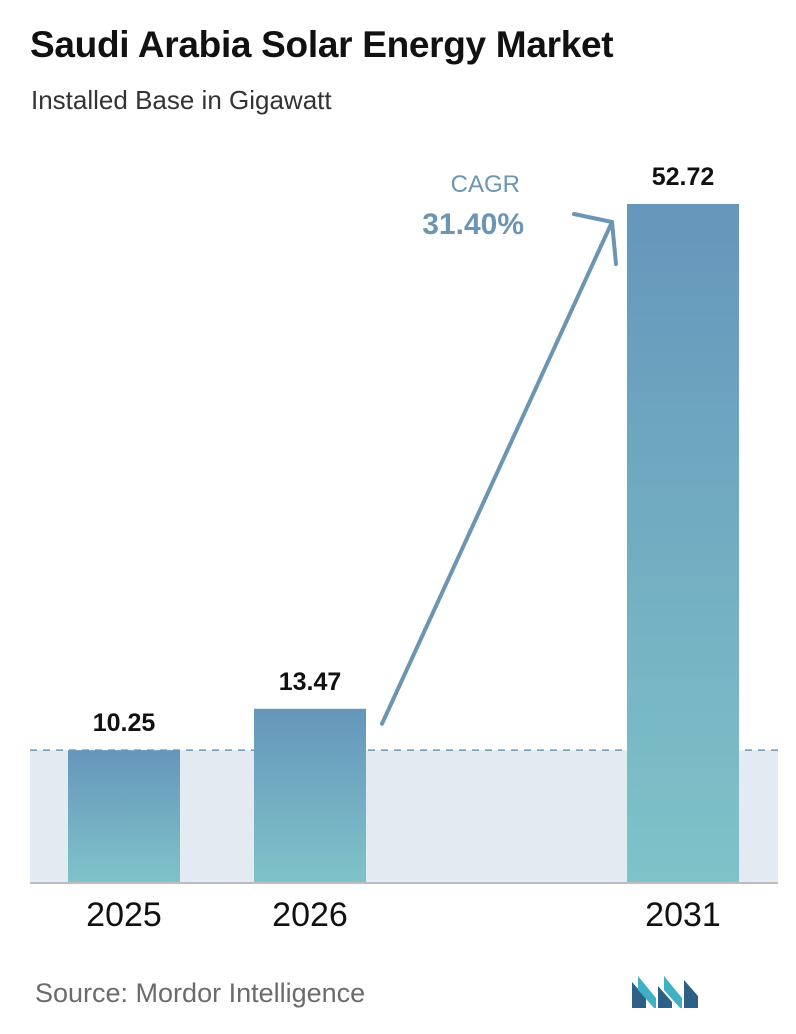  I want to click on data-label-2031: 52.72, so click(683, 177).